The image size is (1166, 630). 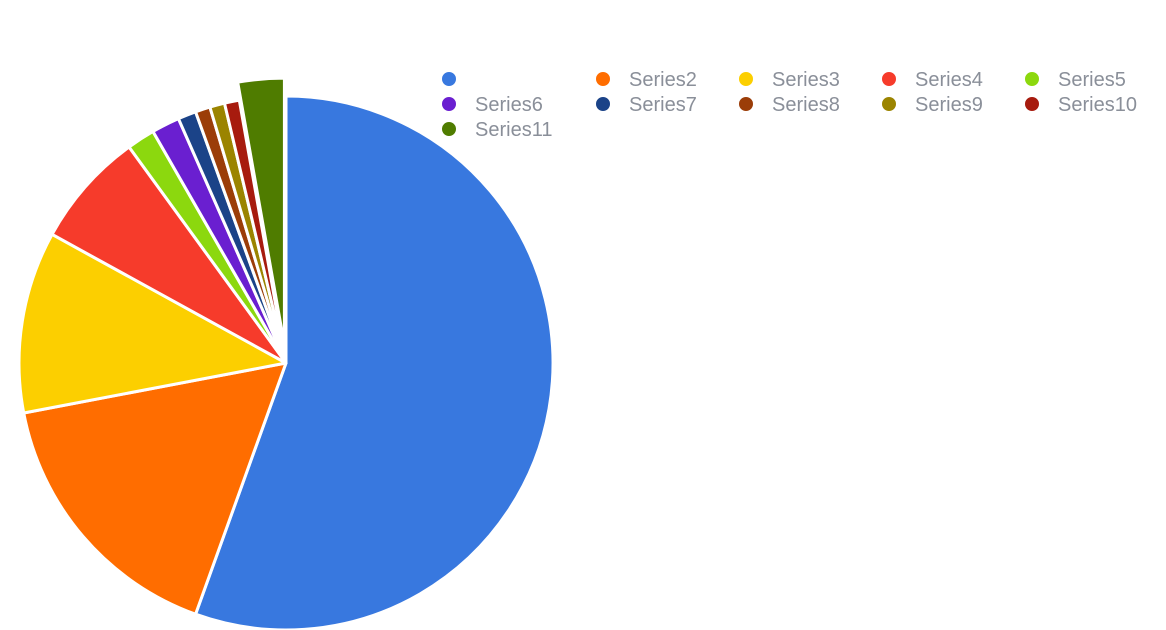 I want to click on legend-label: Series6, so click(x=509, y=105).